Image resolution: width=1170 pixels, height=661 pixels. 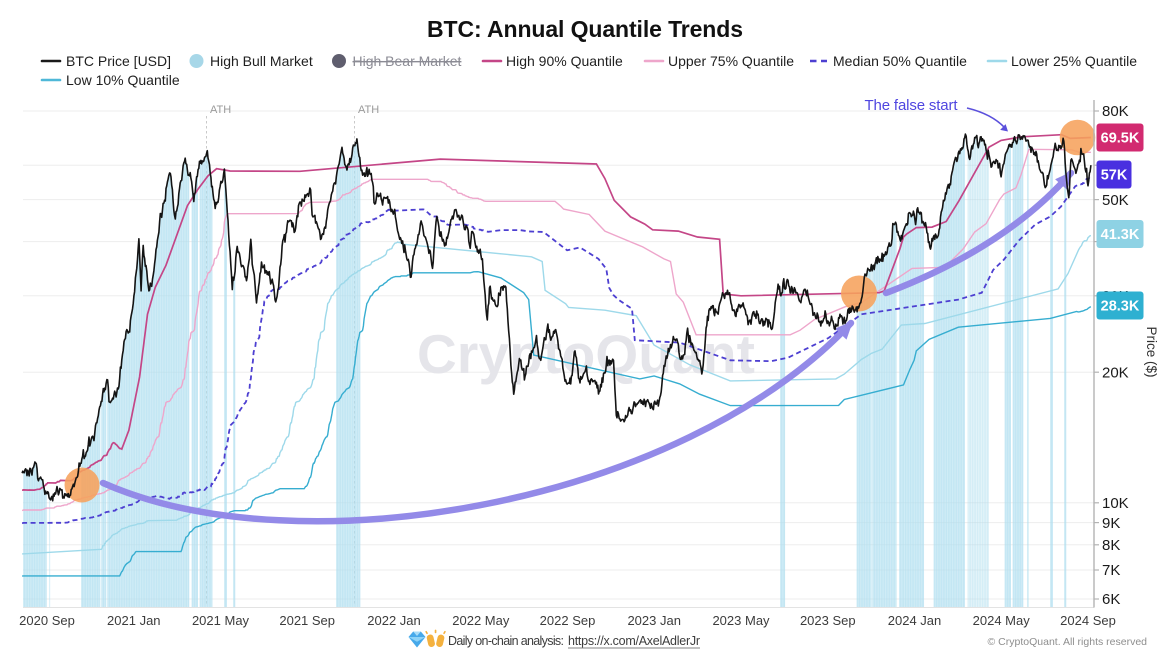 I want to click on svg-text: High 90% Quantile, so click(x=564, y=61).